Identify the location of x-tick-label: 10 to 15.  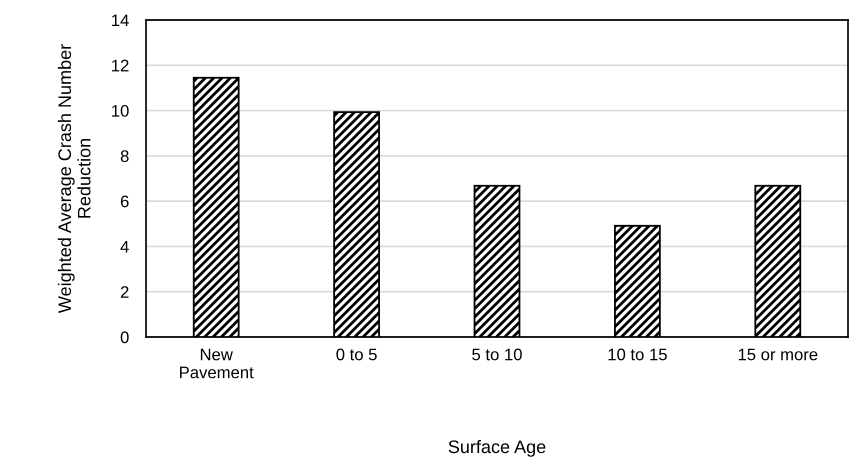
(637, 354).